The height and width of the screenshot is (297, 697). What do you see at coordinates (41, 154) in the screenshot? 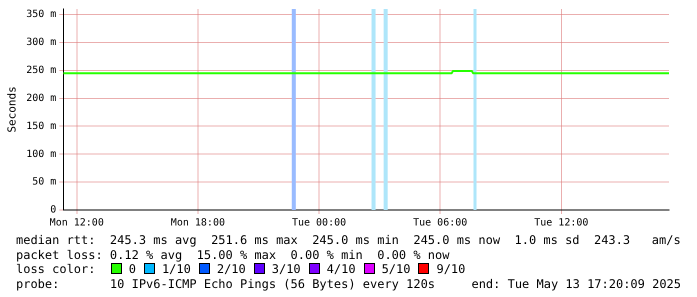
I see `y-tick-label: 100 m` at bounding box center [41, 154].